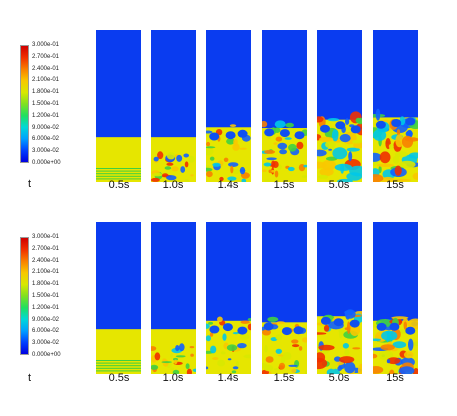 The image size is (457, 416). Describe the element at coordinates (119, 378) in the screenshot. I see `time-label: 0.5s` at that location.